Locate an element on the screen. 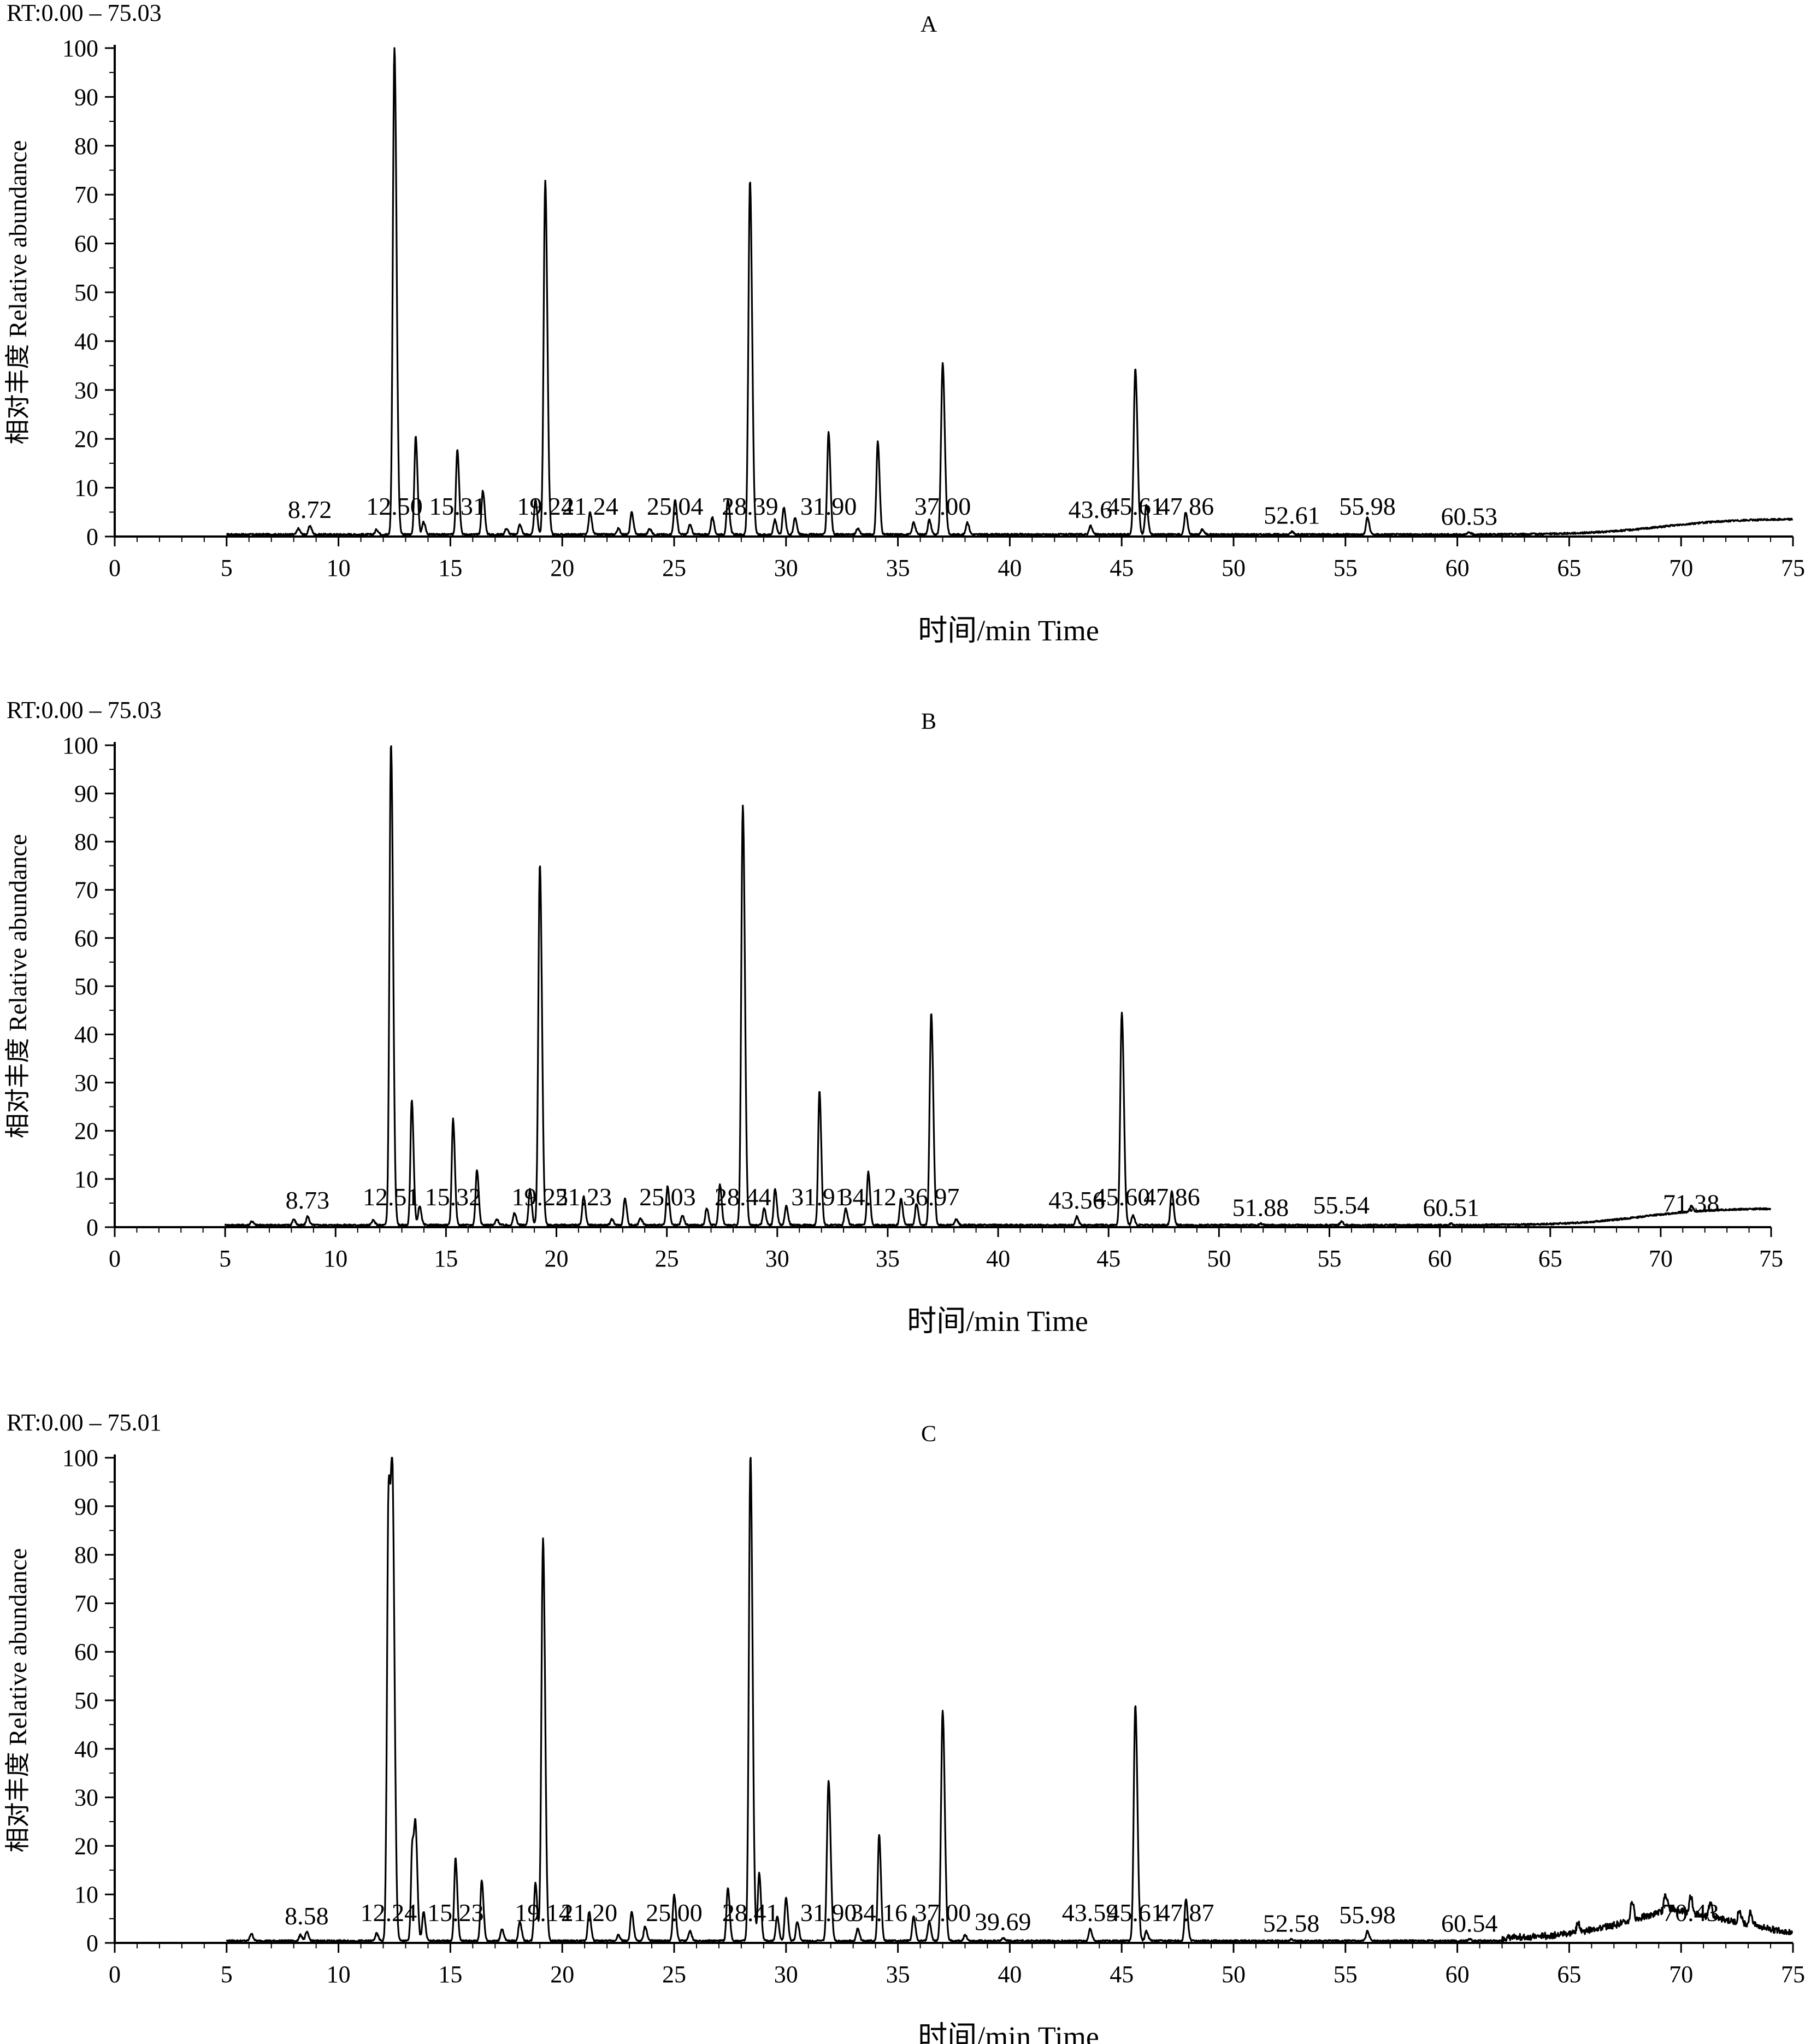 The image size is (1811, 2044). peak-label: 43.59 is located at coordinates (1090, 1913).